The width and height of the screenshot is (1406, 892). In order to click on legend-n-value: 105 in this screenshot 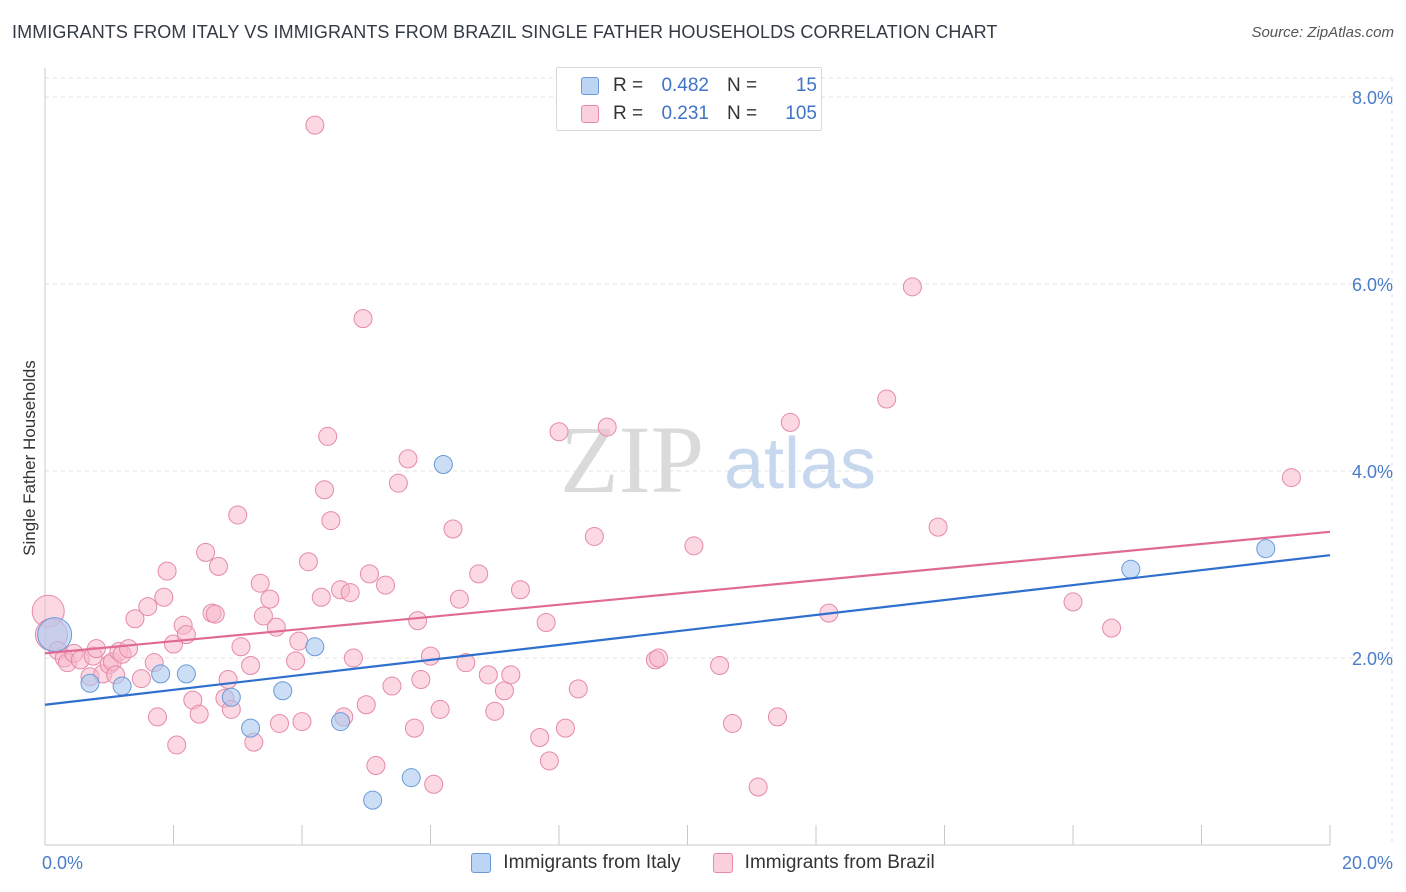, I will do `click(801, 113)`.